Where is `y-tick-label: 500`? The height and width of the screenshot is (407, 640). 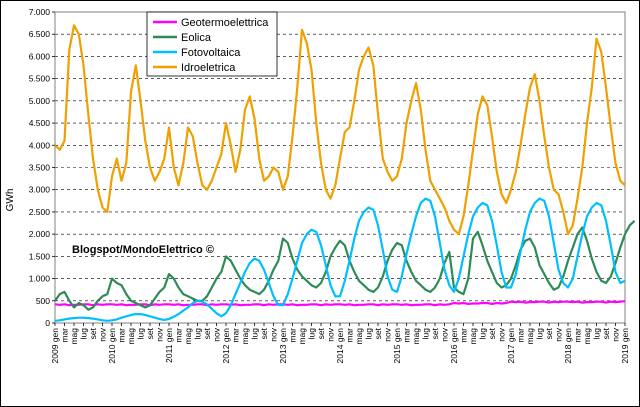 y-tick-label: 500 is located at coordinates (43, 301).